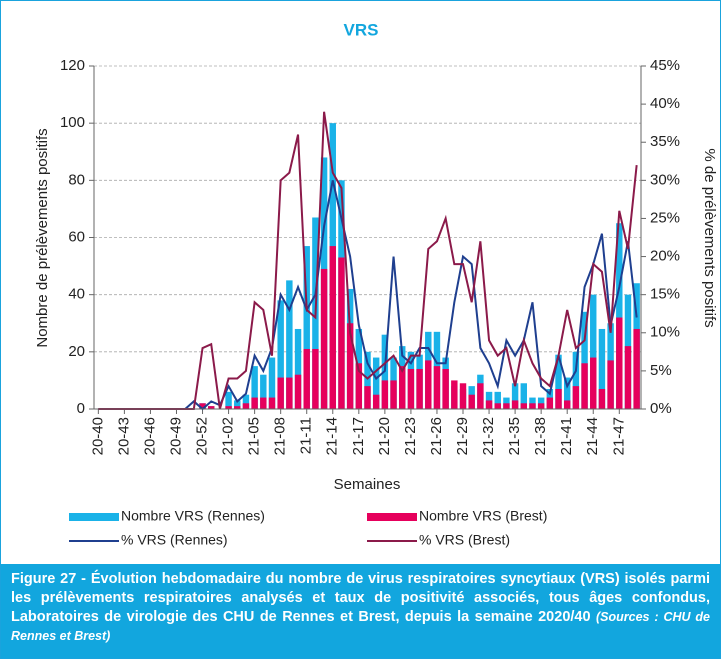 The image size is (721, 659). Describe the element at coordinates (462, 436) in the screenshot. I see `x-tick-label: 21-29` at that location.